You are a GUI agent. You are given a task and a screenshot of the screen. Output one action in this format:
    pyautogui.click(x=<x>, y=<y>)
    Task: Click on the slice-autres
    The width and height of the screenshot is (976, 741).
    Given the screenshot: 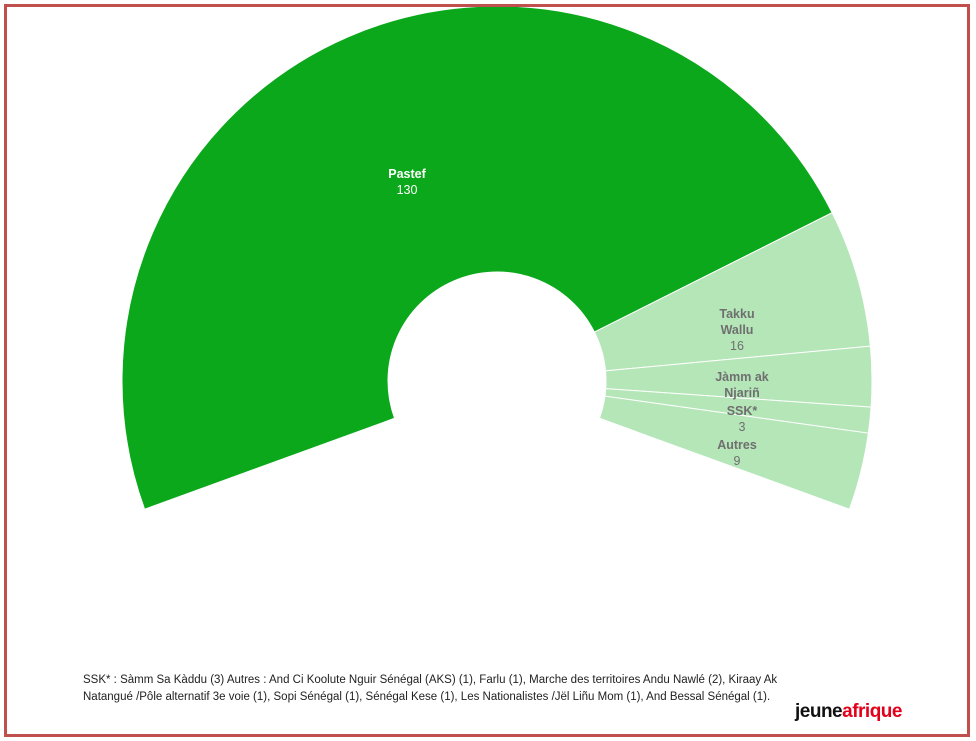 What is the action you would take?
    pyautogui.click(x=733, y=452)
    